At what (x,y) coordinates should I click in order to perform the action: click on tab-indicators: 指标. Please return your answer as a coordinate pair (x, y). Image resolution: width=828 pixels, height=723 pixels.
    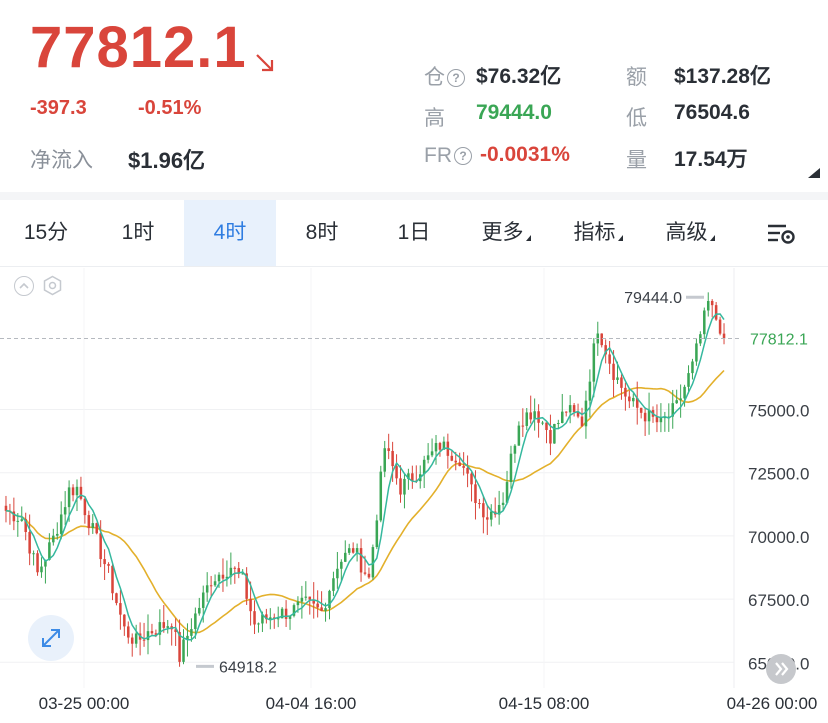
    Looking at the image, I should click on (598, 233).